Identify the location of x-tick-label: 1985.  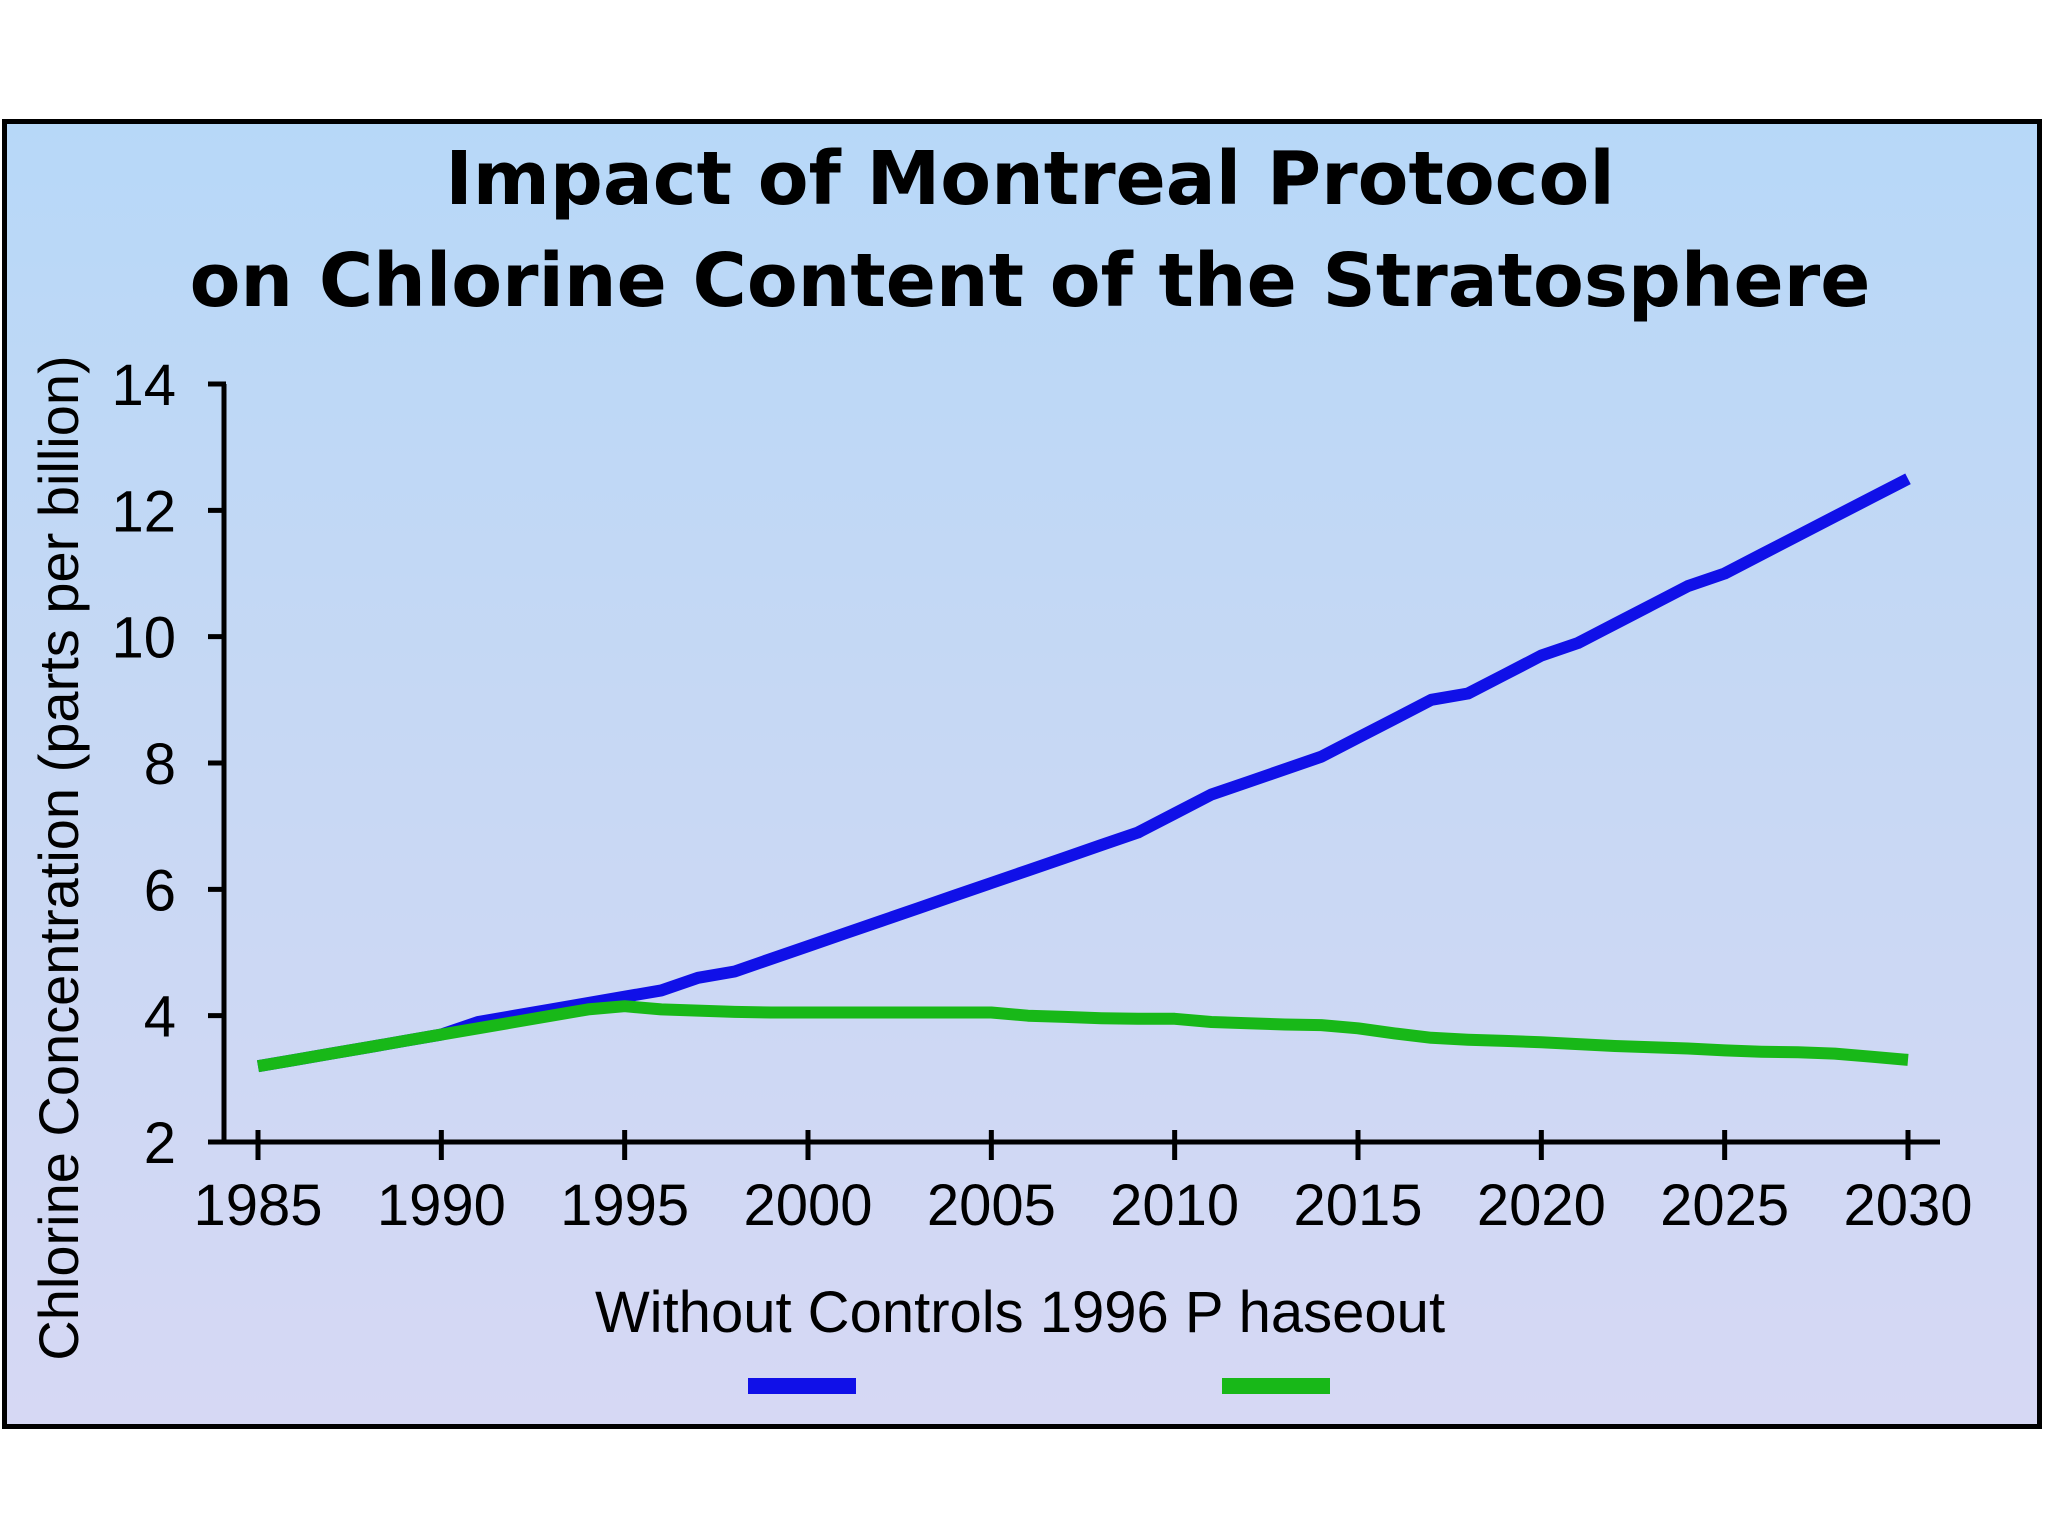
(257, 1205).